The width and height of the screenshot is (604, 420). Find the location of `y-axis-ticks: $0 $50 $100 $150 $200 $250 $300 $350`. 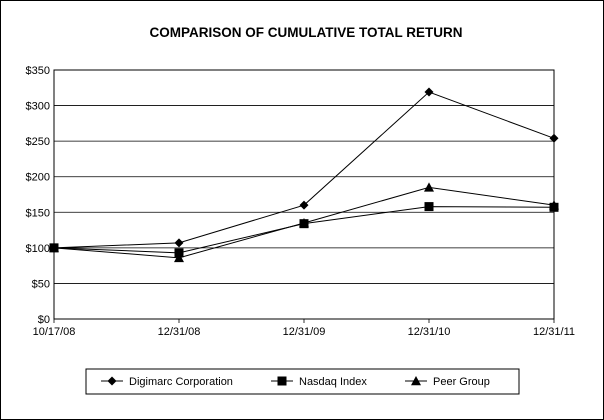

y-axis-ticks: $0 $50 $100 $150 $200 $250 $300 $350 is located at coordinates (38, 195).